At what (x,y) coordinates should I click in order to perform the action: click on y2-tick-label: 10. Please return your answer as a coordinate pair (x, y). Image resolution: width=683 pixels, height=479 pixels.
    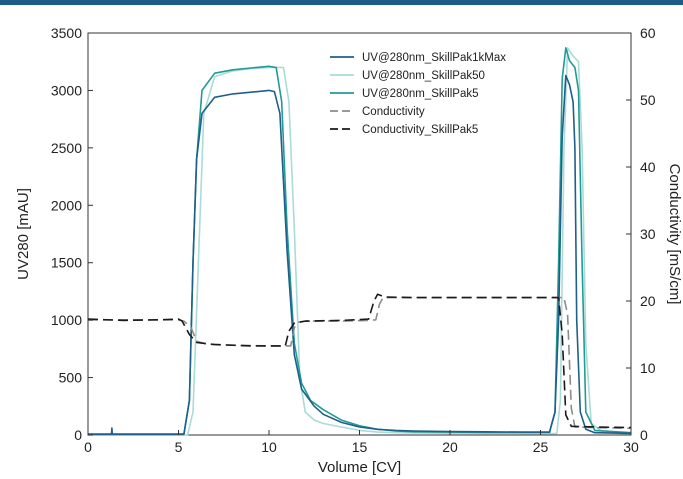
    Looking at the image, I should click on (648, 368).